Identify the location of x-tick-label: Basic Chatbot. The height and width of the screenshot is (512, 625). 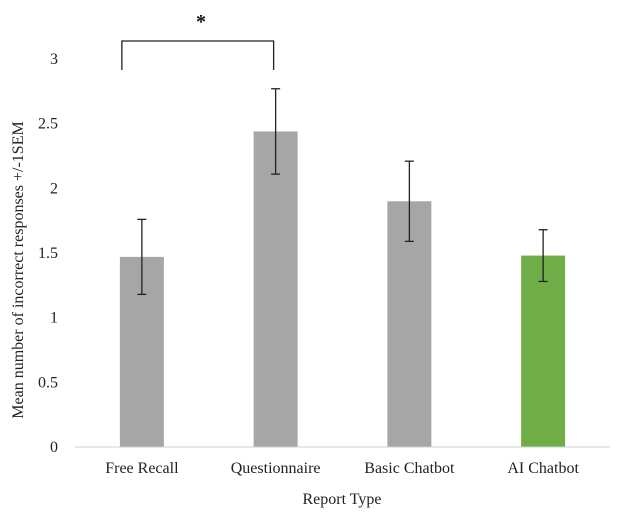
(409, 468).